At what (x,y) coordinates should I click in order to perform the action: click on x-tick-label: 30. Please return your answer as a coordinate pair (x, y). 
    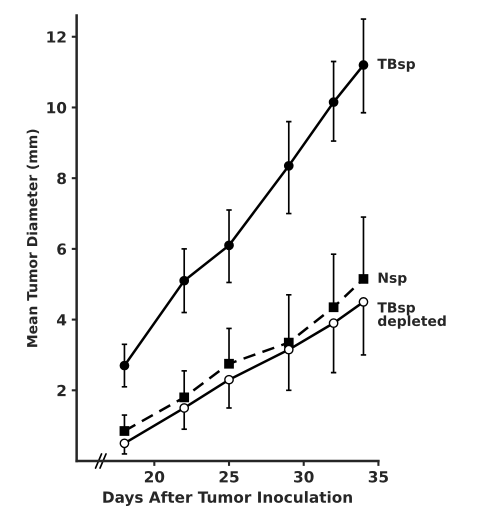
    Looking at the image, I should click on (304, 477).